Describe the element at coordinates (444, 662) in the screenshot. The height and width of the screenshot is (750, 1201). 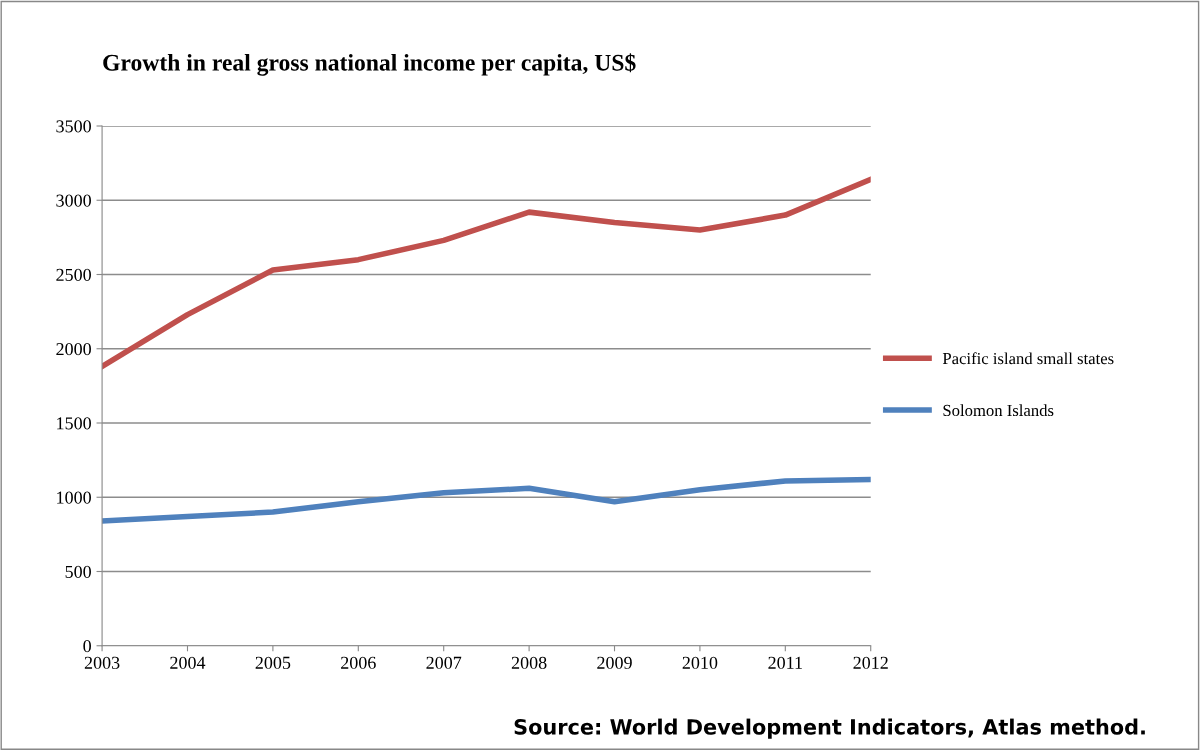
I see `x-tick-label: 2007` at that location.